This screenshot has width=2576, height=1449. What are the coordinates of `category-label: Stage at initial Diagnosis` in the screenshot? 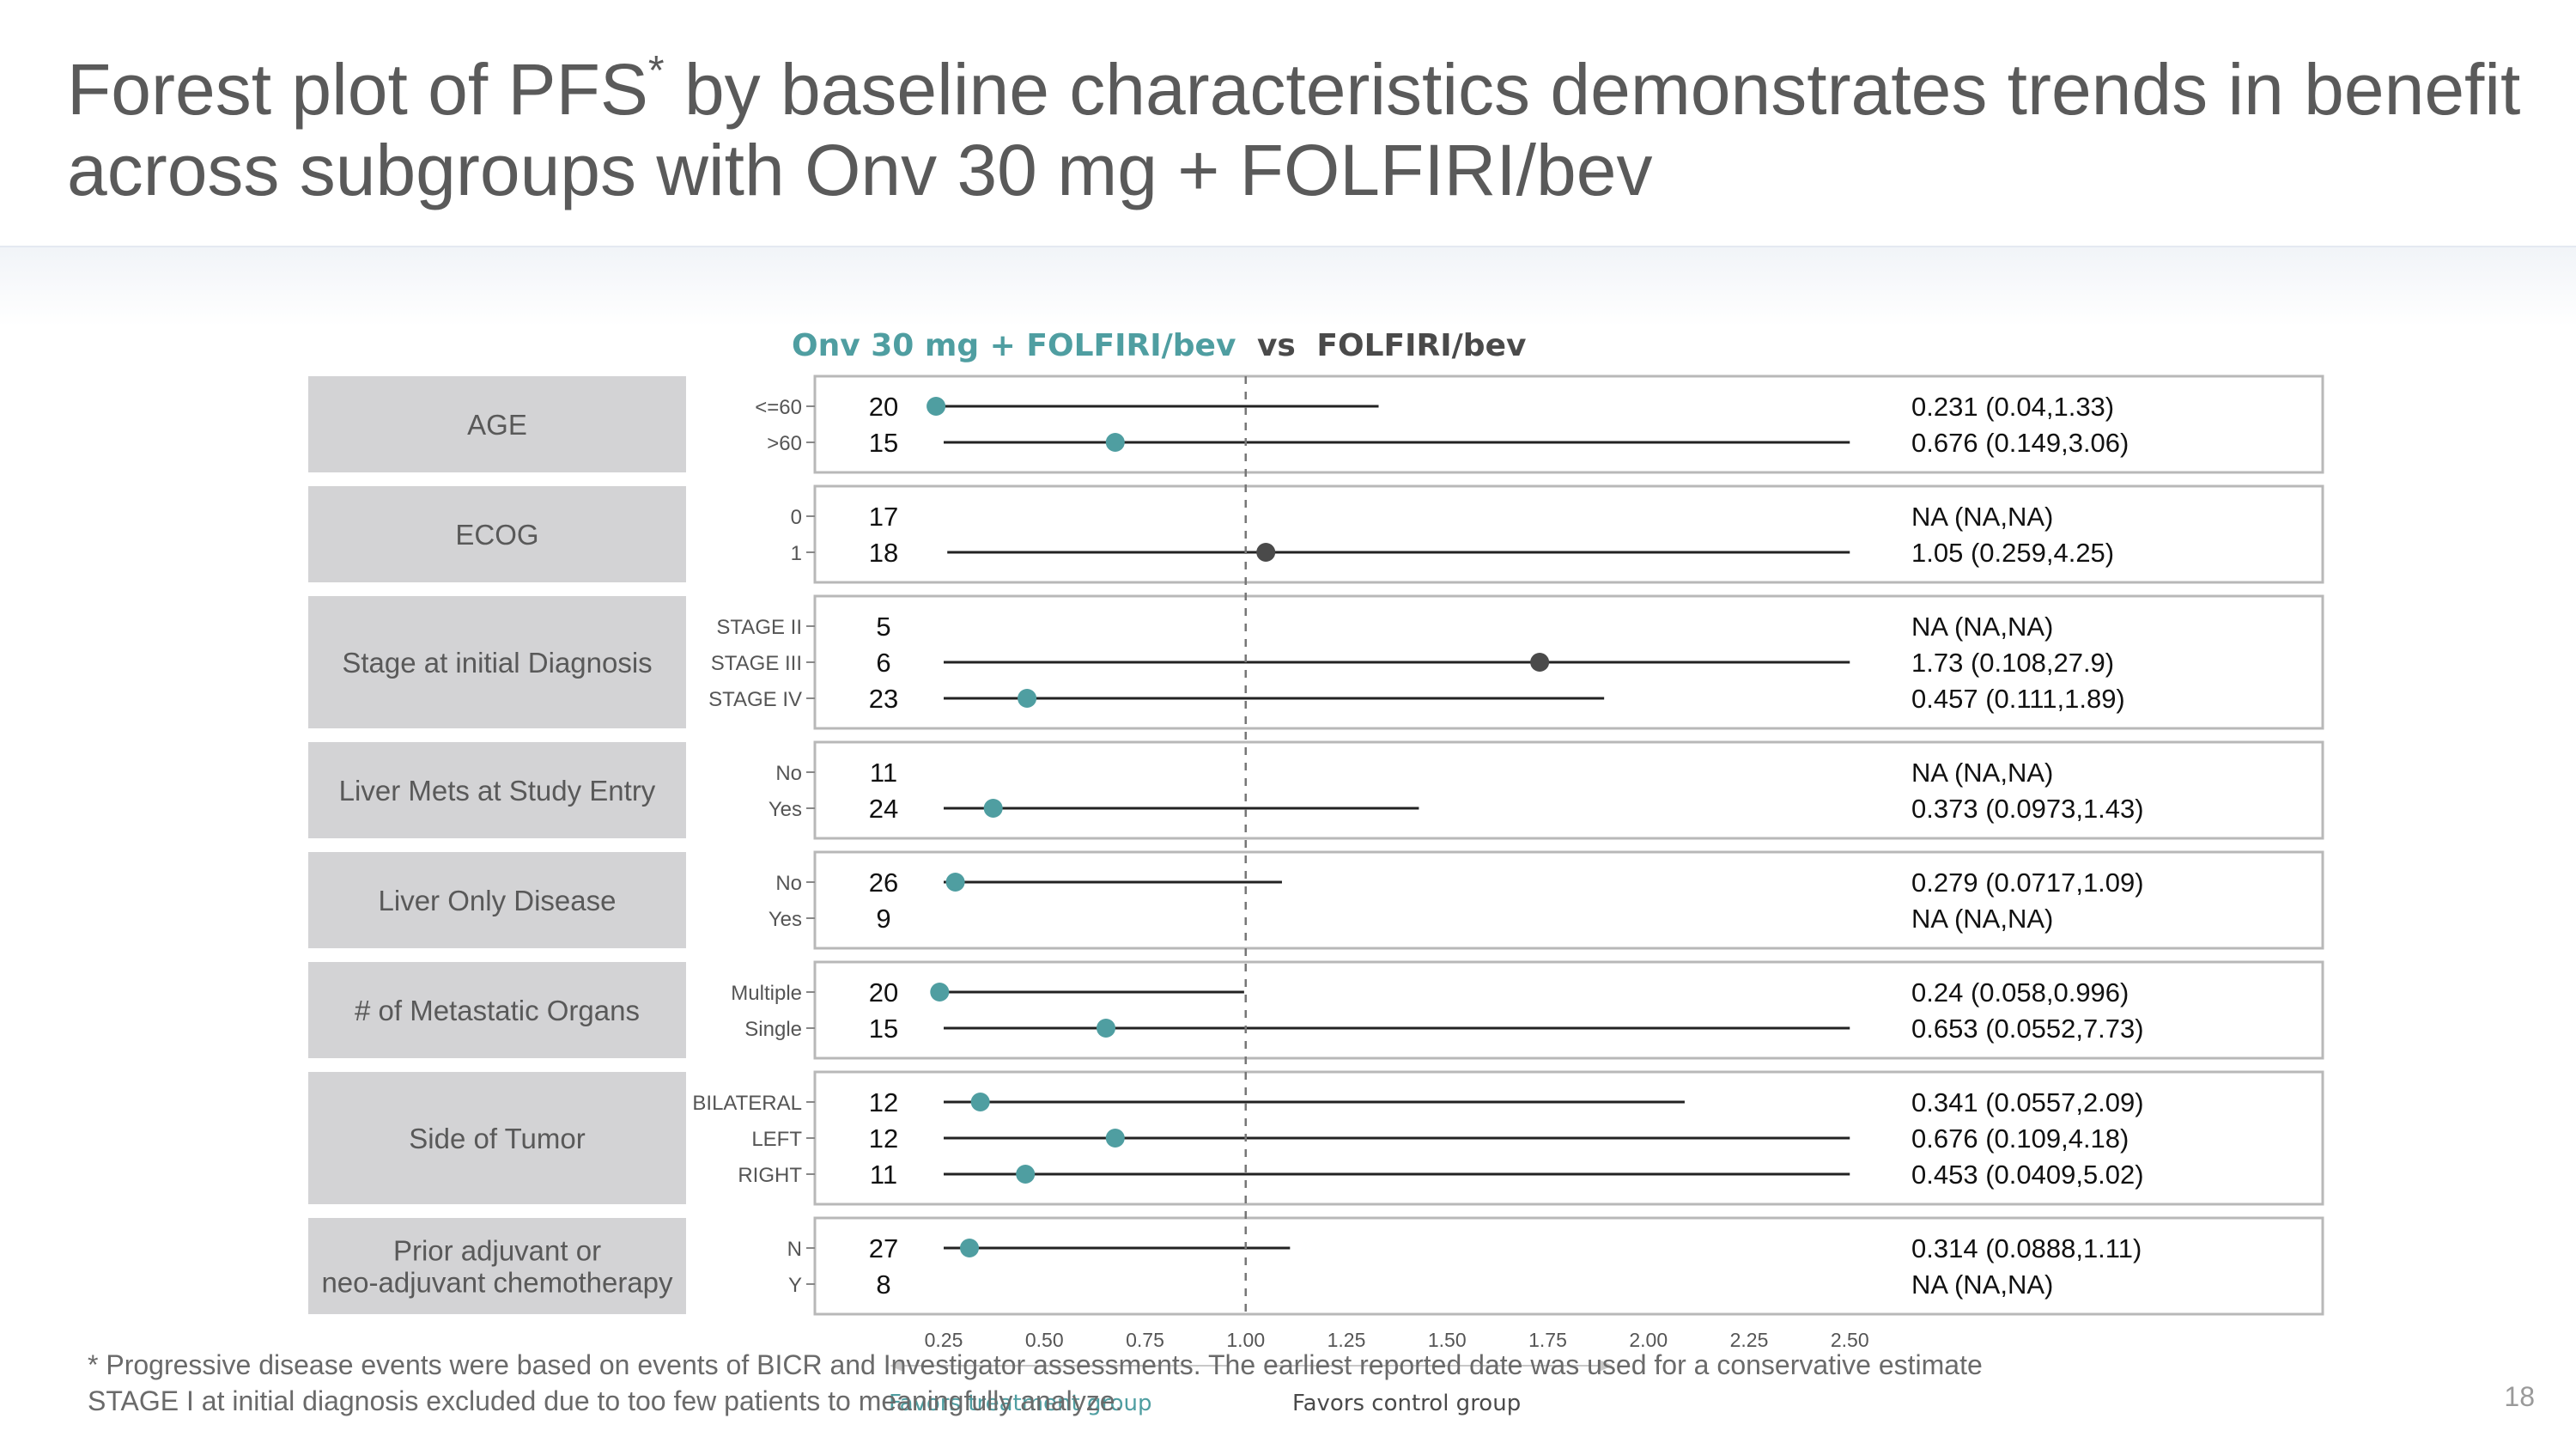 It's located at (497, 663).